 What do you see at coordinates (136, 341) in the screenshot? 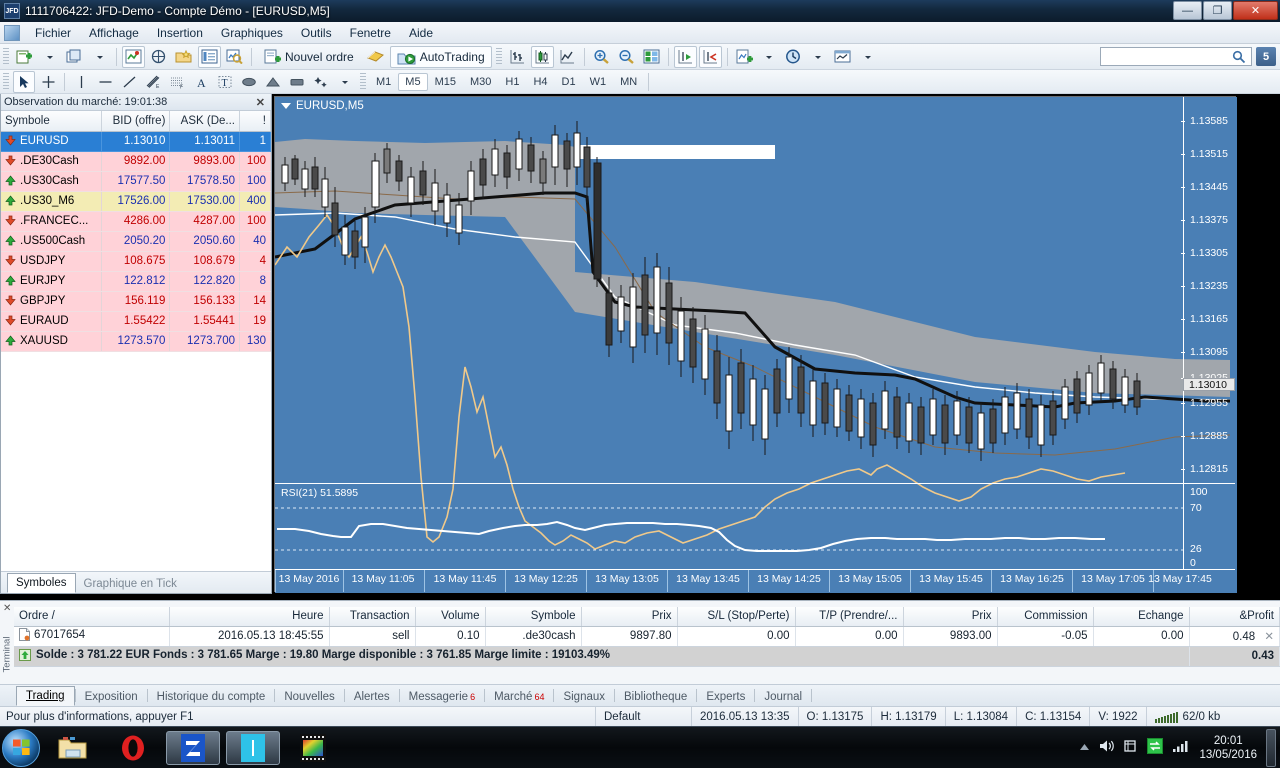
I see `market-watch-row: XAUUSD 1273.570 1273.700 130` at bounding box center [136, 341].